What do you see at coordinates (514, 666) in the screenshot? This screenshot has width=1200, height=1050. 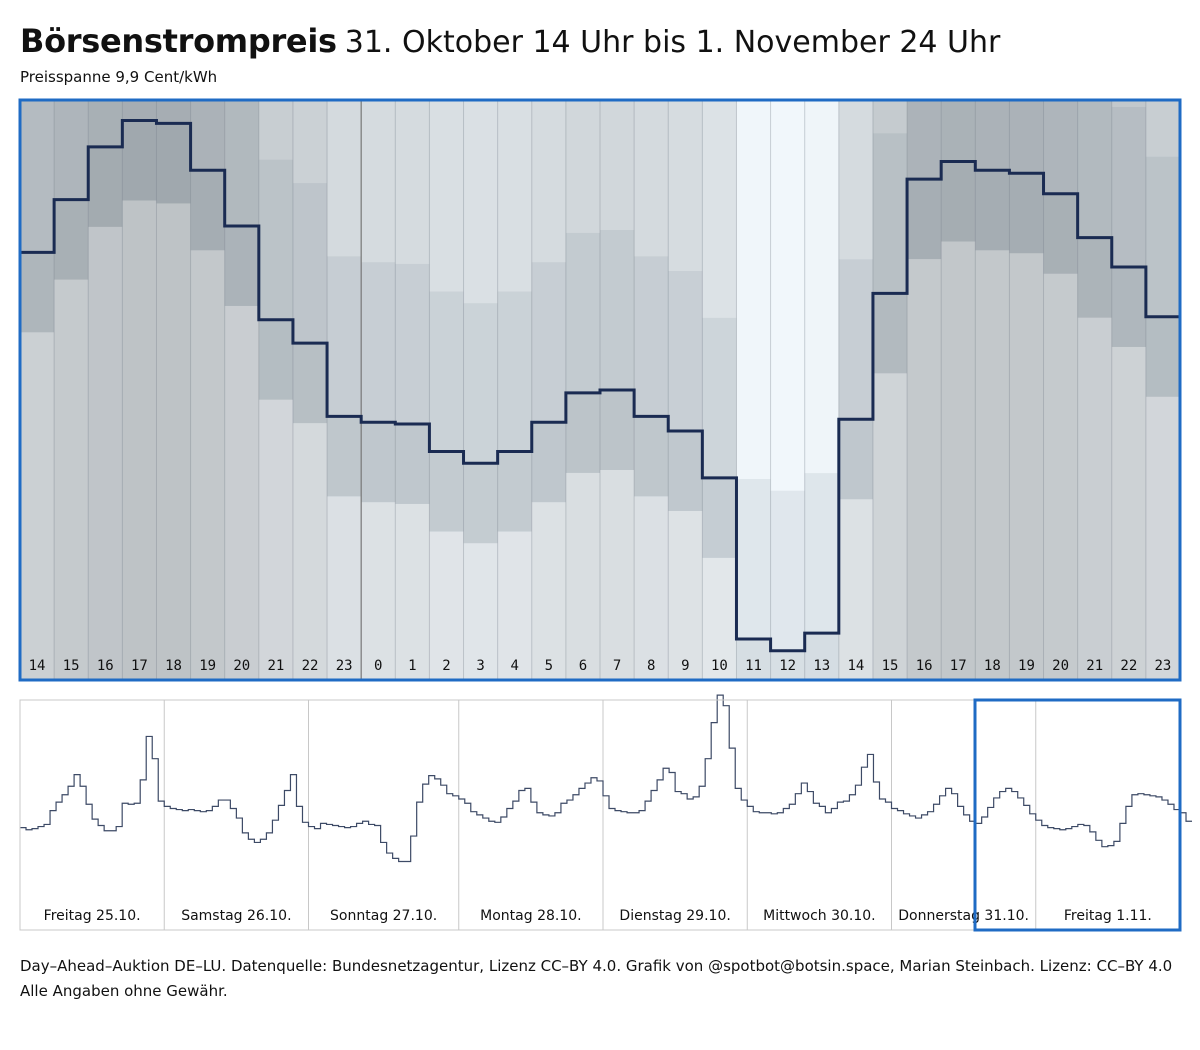 I see `hour-label: 4` at bounding box center [514, 666].